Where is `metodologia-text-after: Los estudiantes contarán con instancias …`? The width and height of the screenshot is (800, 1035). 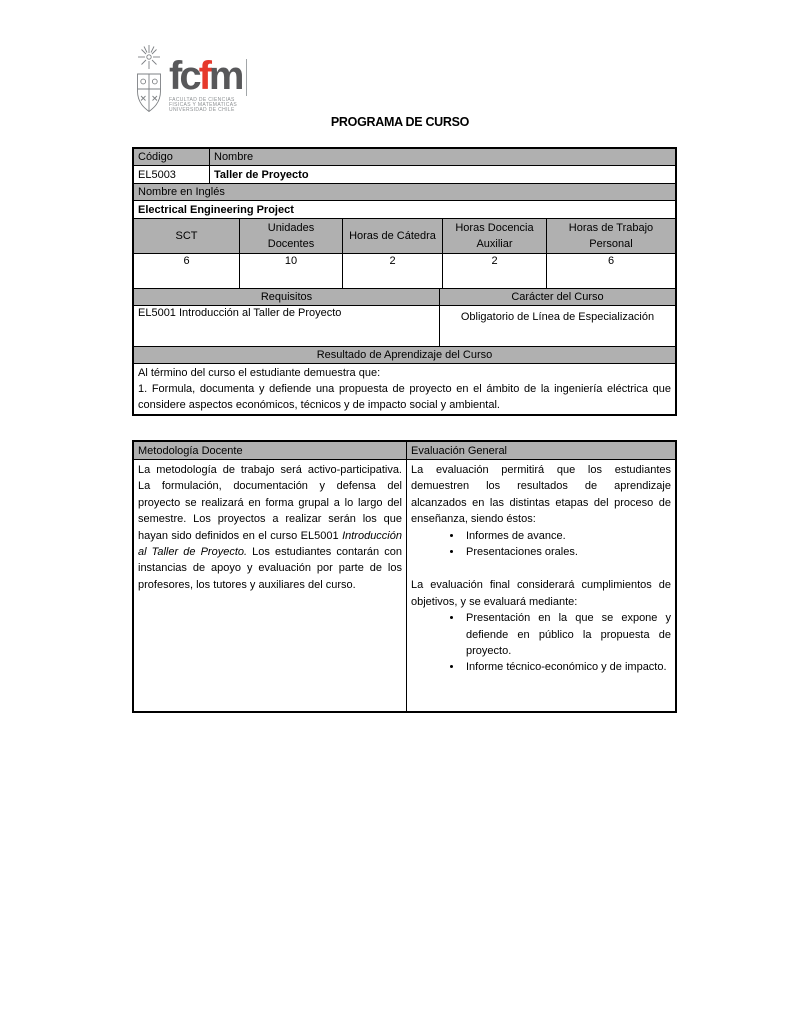 metodologia-text-after: Los estudiantes contarán con instancias … is located at coordinates (270, 568).